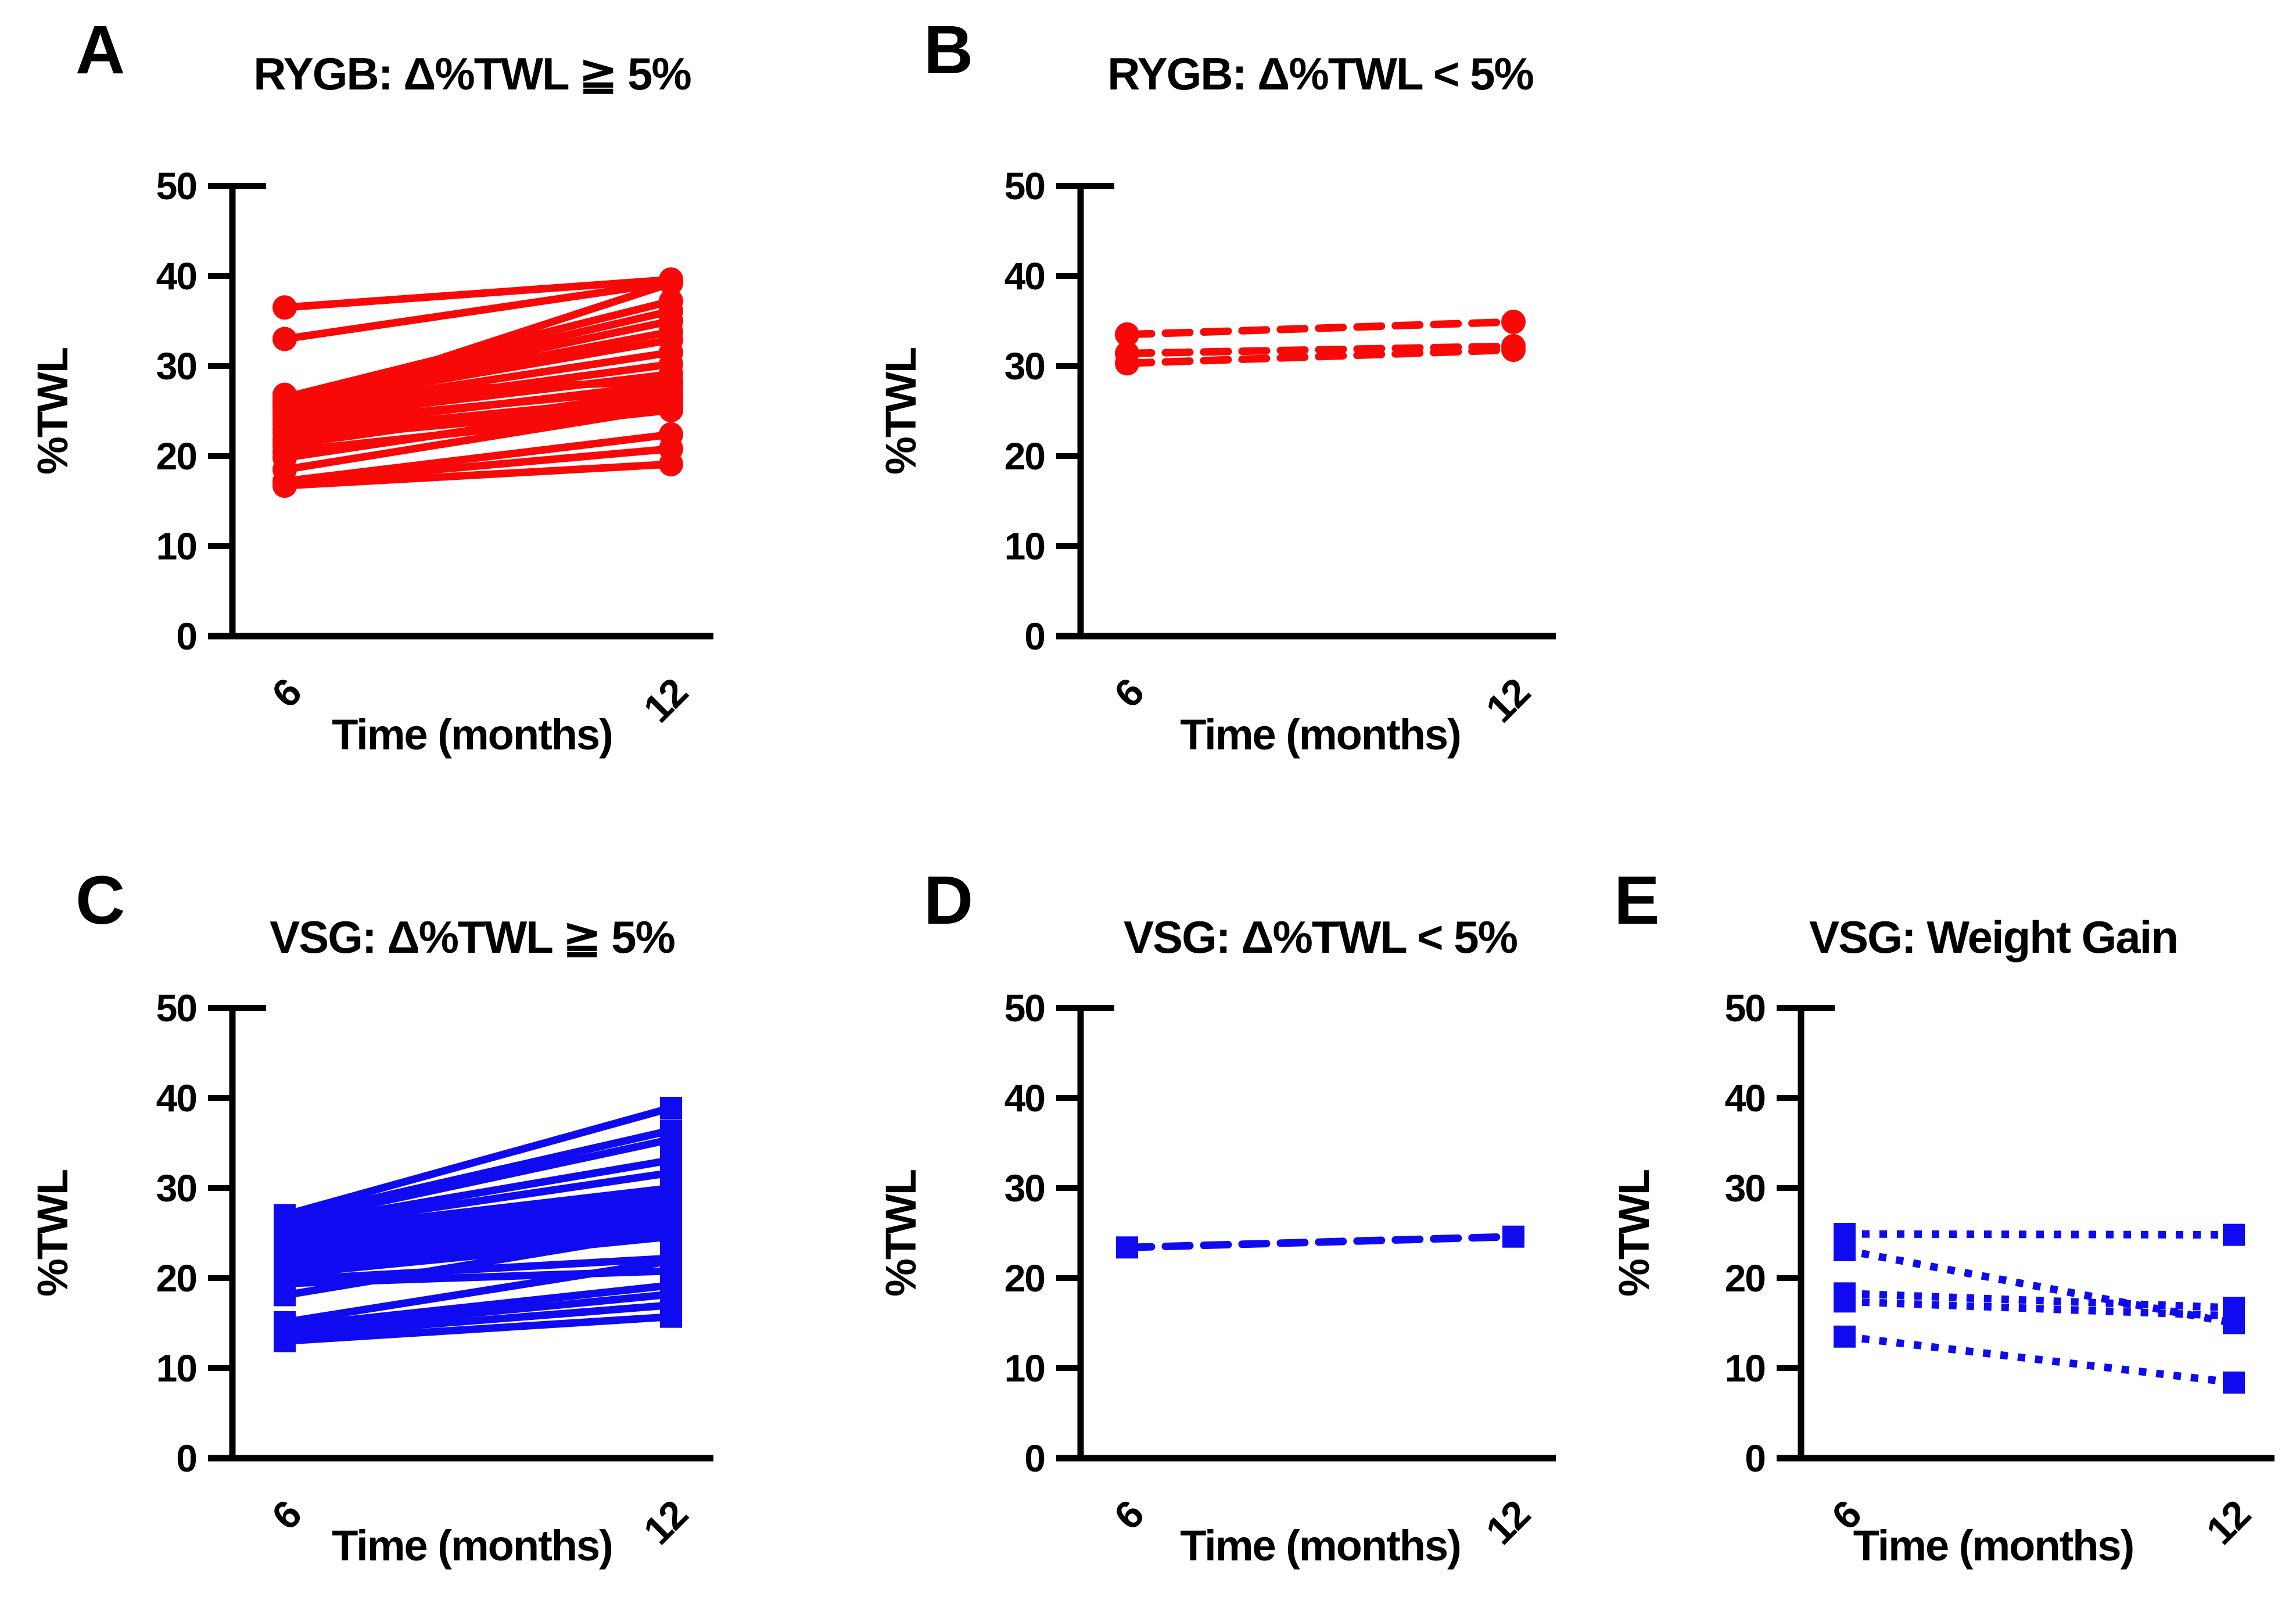  What do you see at coordinates (472, 73) in the screenshot?
I see `panel-a-title: RYGB: Δ%TWL ≧ 5%` at bounding box center [472, 73].